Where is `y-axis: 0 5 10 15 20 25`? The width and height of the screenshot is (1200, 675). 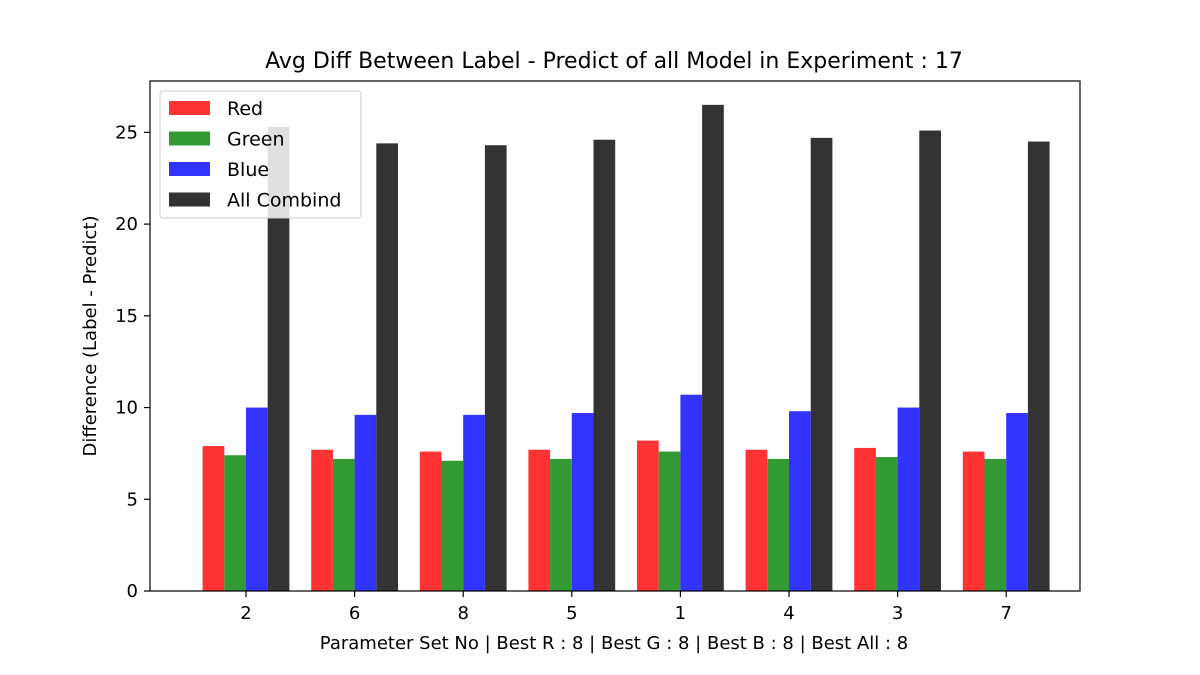
y-axis: 0 5 10 15 20 25 is located at coordinates (132, 362).